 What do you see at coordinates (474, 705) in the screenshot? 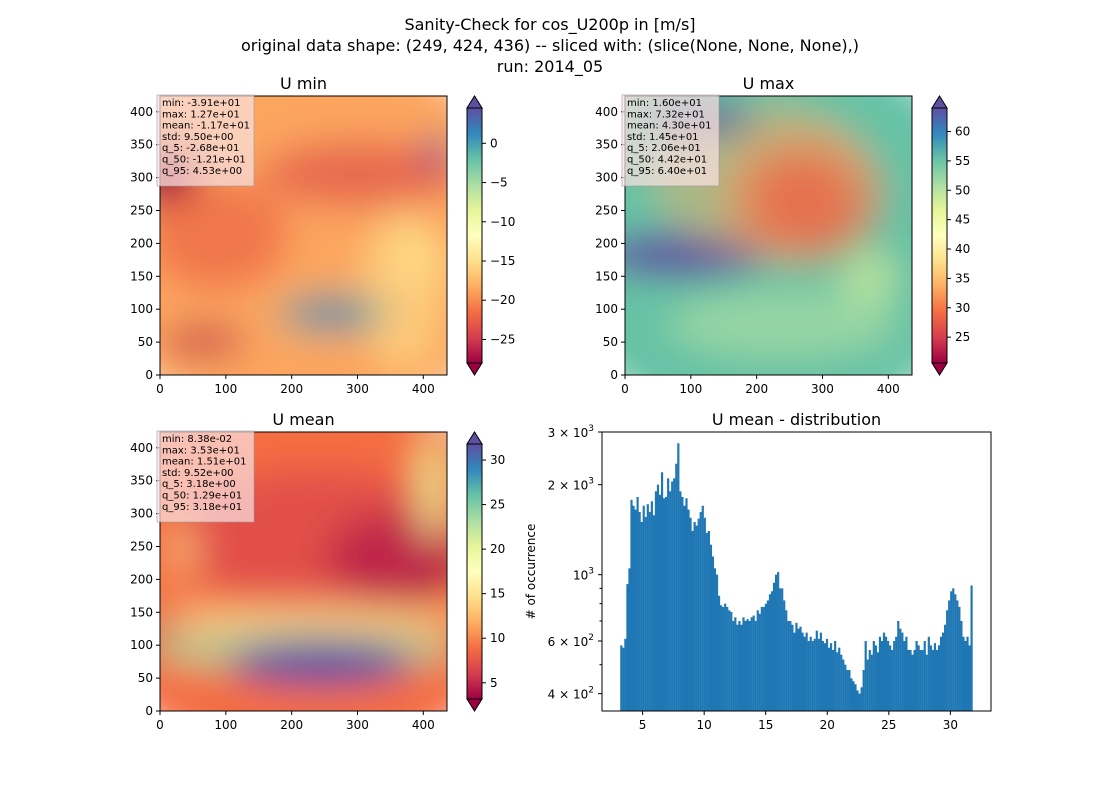
I see `colorbar-extend-min` at bounding box center [474, 705].